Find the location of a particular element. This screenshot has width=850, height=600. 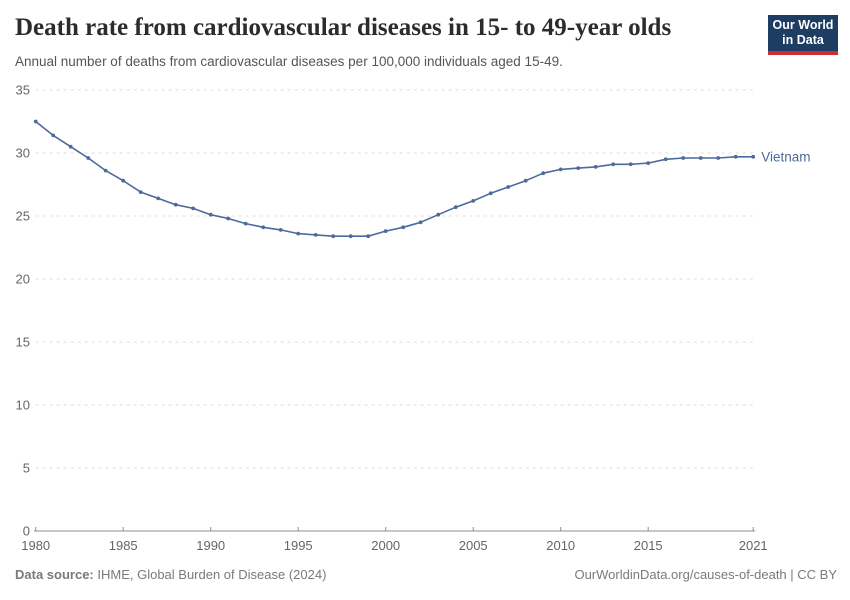

y-tick-label: 10 is located at coordinates (23, 405).